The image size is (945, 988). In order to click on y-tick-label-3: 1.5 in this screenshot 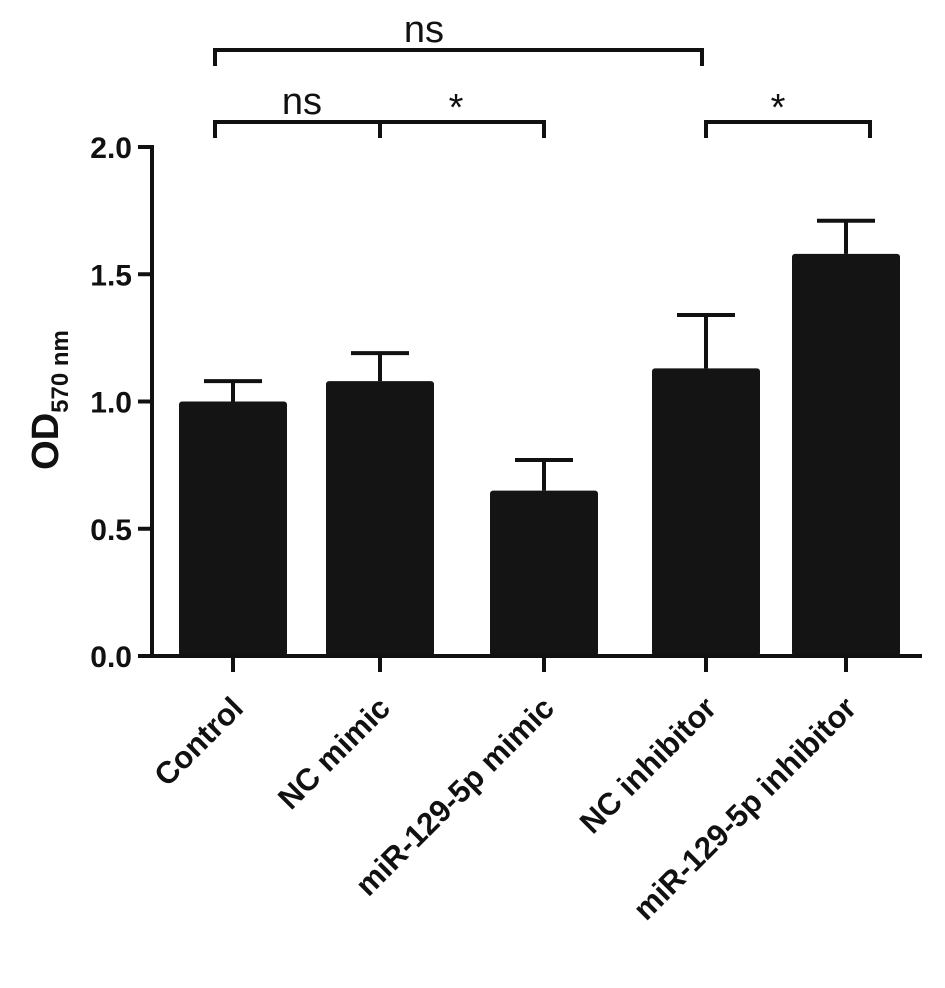, I will do `click(111, 275)`.